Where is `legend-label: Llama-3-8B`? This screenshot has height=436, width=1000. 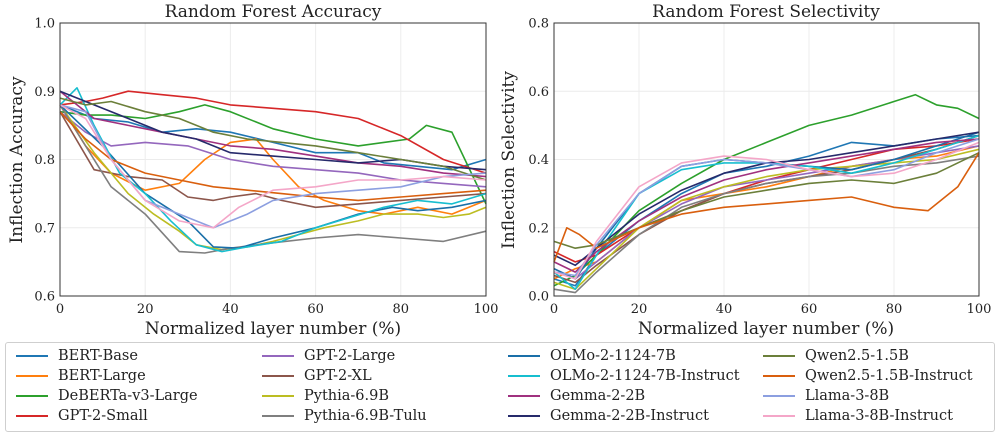 legend-label: Llama-3-8B is located at coordinates (847, 396).